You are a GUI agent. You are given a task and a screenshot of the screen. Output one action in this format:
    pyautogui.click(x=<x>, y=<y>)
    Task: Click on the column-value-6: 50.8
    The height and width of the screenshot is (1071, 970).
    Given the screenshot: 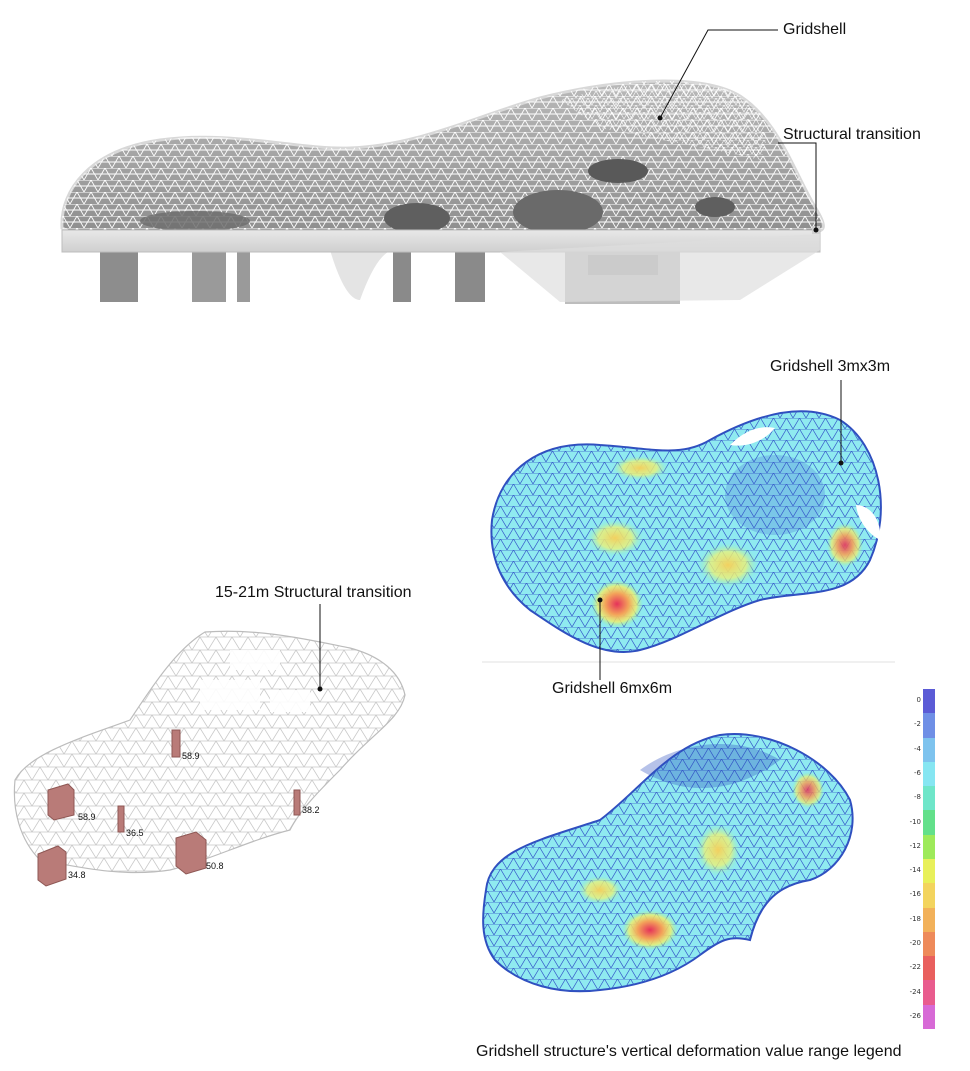 What is the action you would take?
    pyautogui.click(x=215, y=866)
    